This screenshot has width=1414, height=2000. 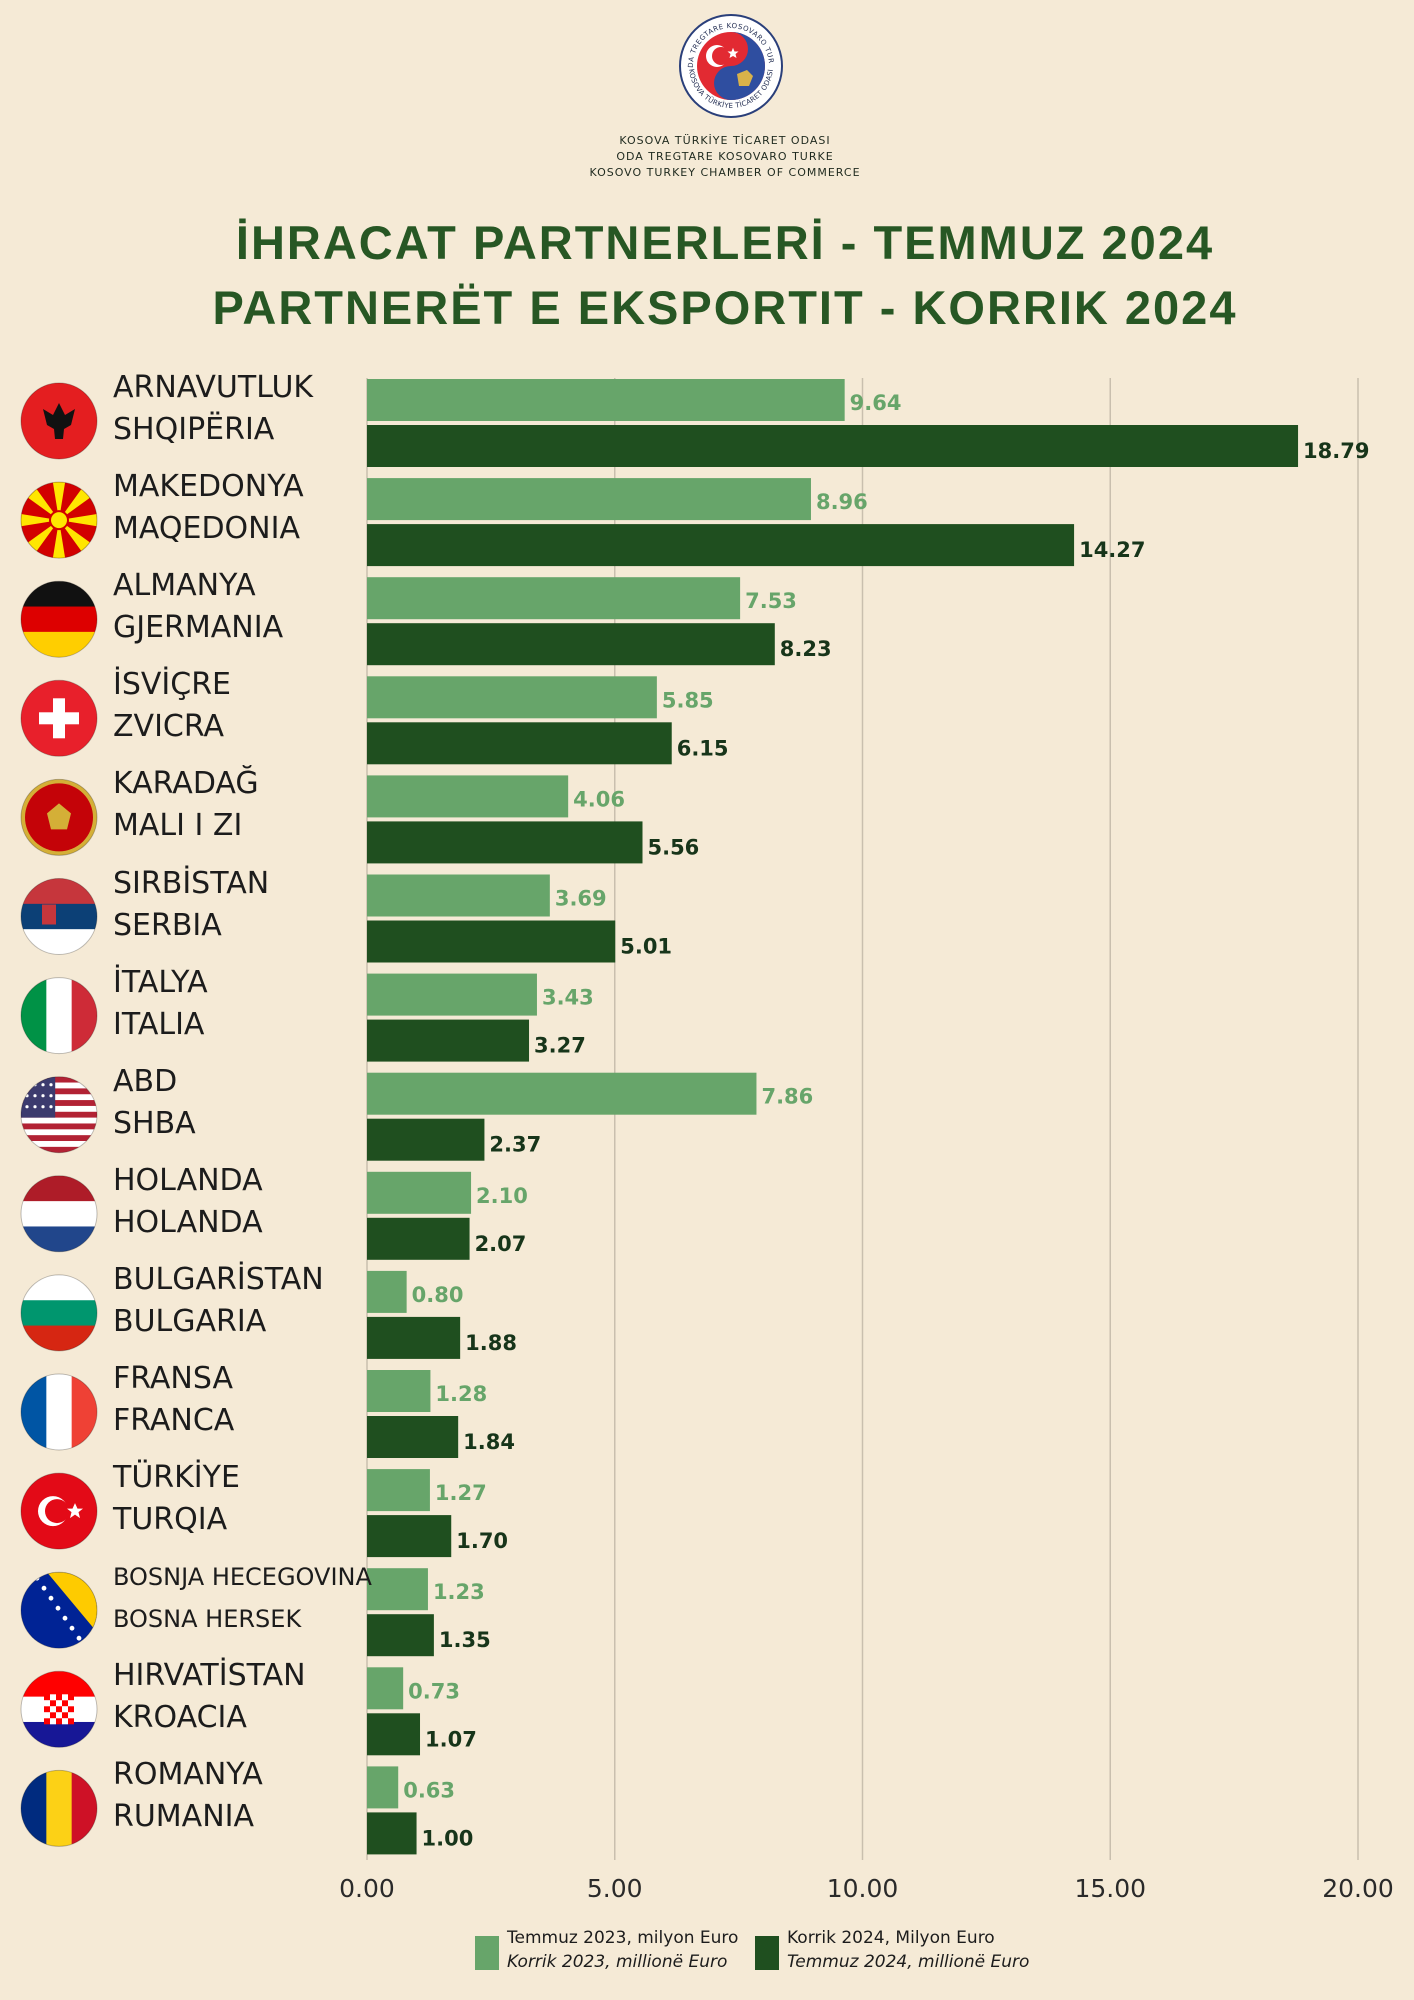 I want to click on country-name-sq-11: TURQIA, so click(x=170, y=1520).